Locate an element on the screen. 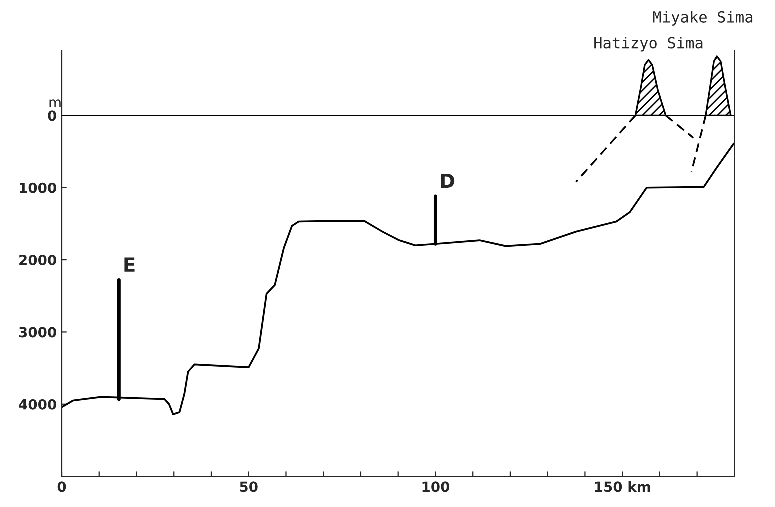 The height and width of the screenshot is (507, 775). y-axis-title: m is located at coordinates (55, 104).